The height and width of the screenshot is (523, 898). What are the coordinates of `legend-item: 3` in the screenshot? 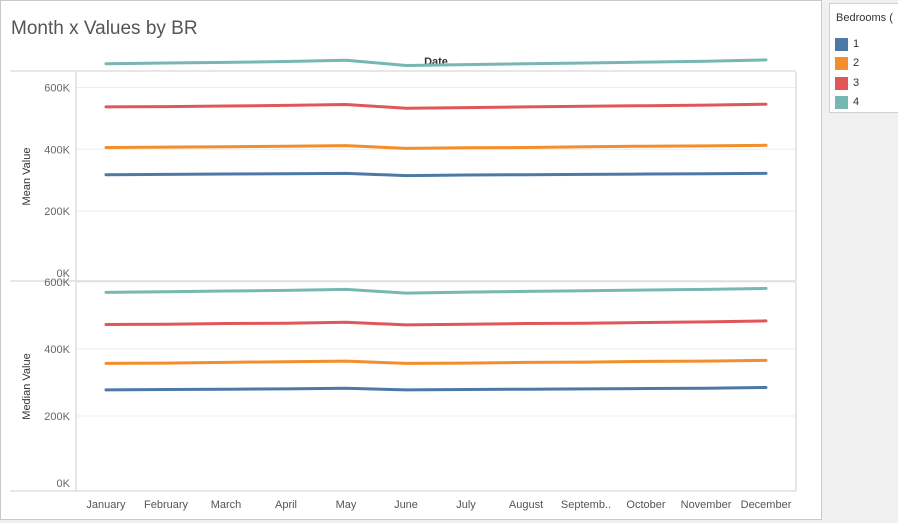 It's located at (865, 84).